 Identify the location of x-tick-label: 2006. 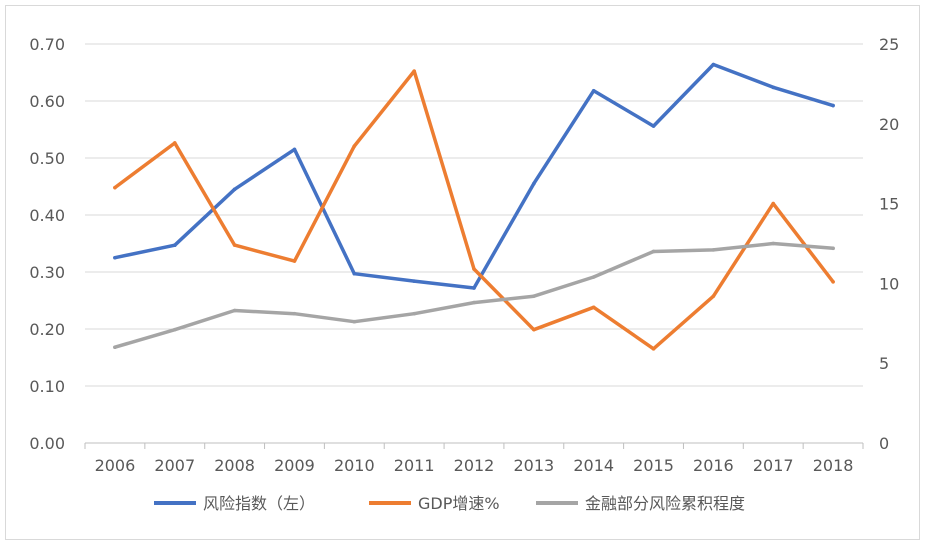
(115, 465).